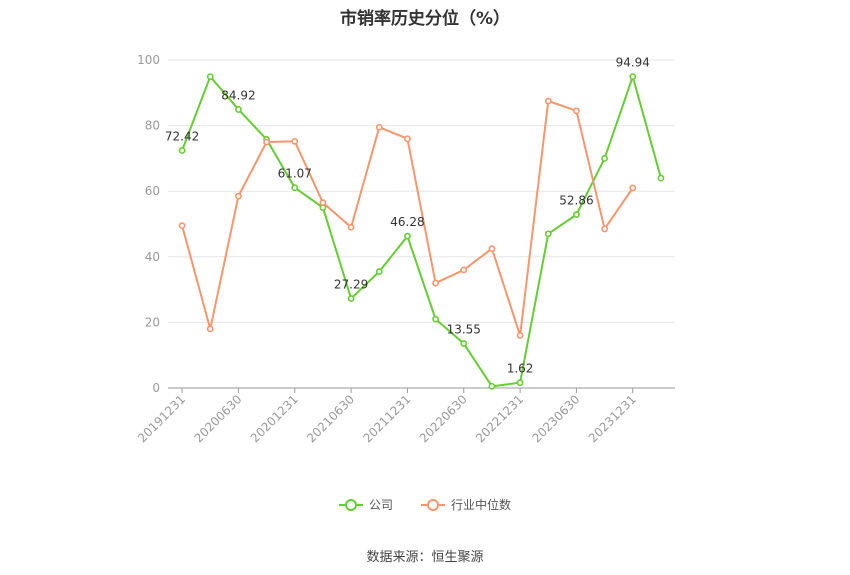 This screenshot has height=575, width=850. Describe the element at coordinates (152, 126) in the screenshot. I see `y-tick-label: 80` at that location.